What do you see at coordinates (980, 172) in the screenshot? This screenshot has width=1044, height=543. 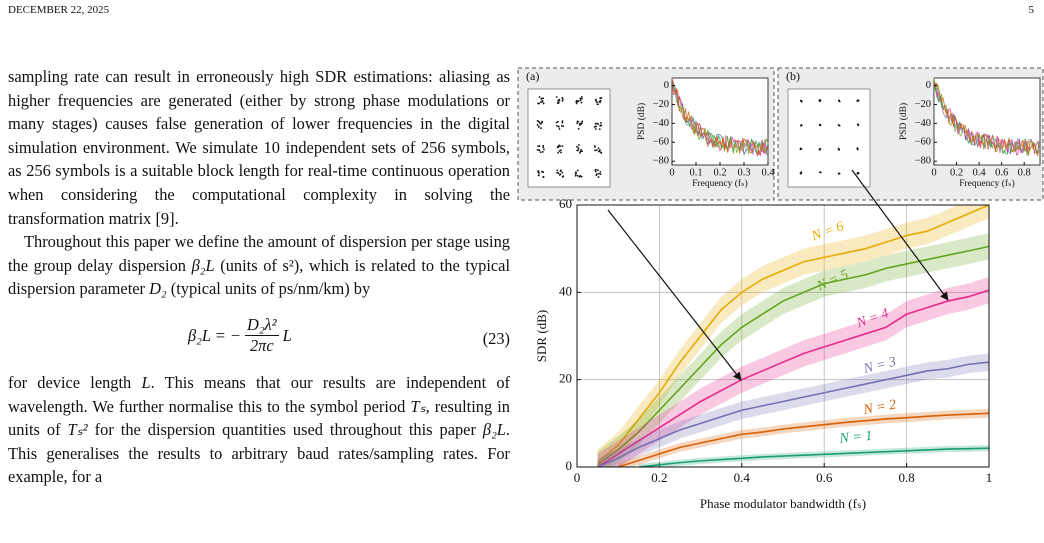 I see `x-tick-label: 0.4` at bounding box center [980, 172].